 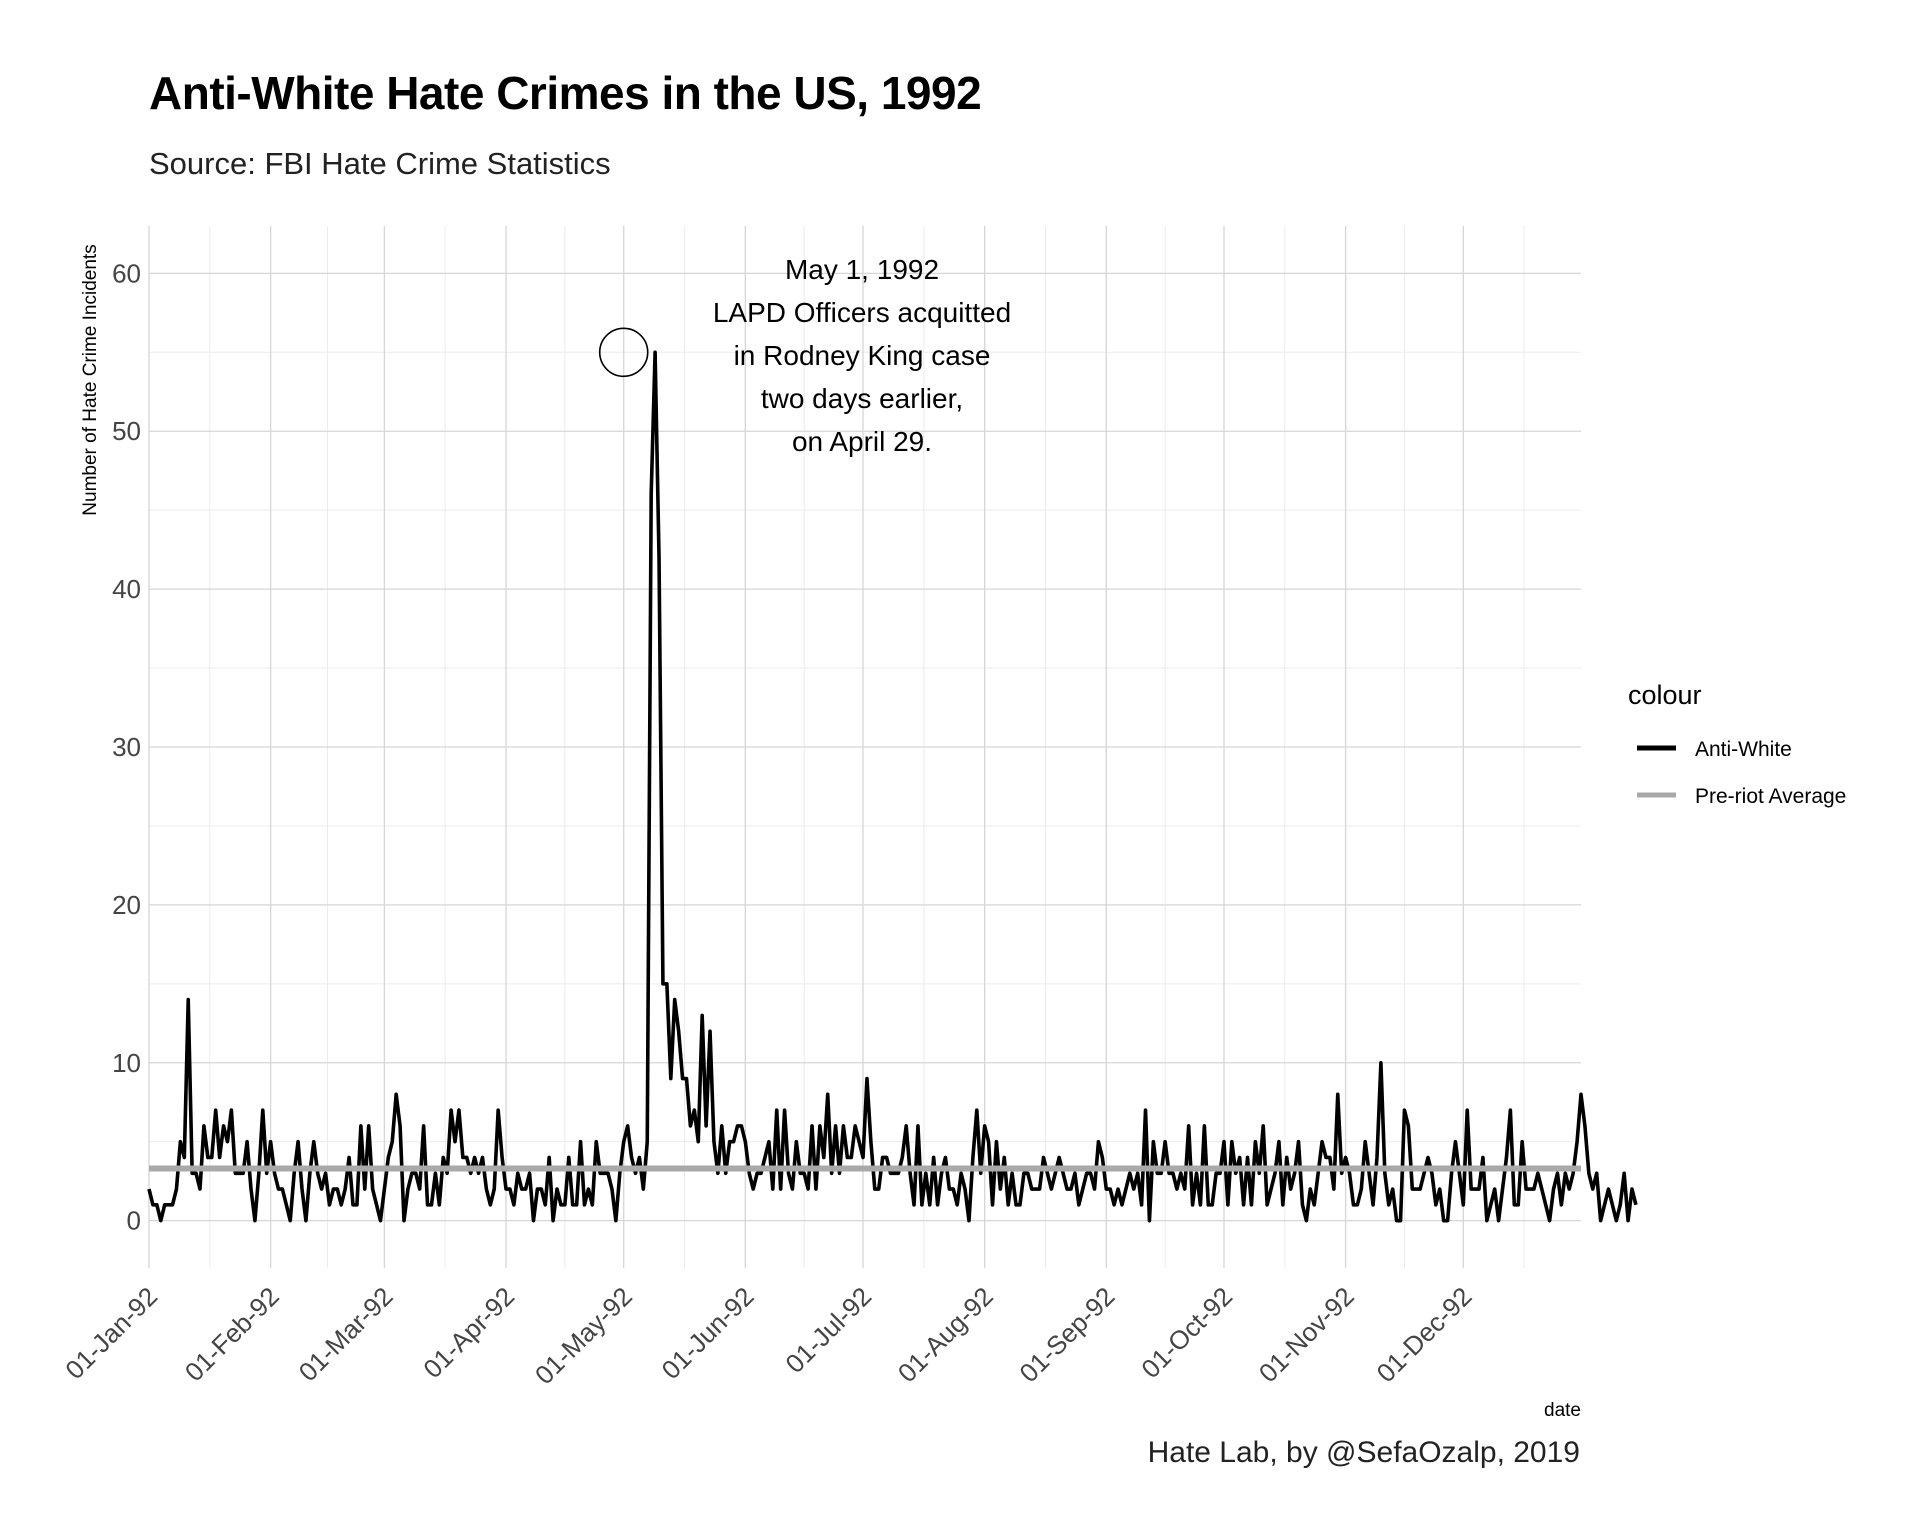 I want to click on legend-title: colour, so click(x=1665, y=695).